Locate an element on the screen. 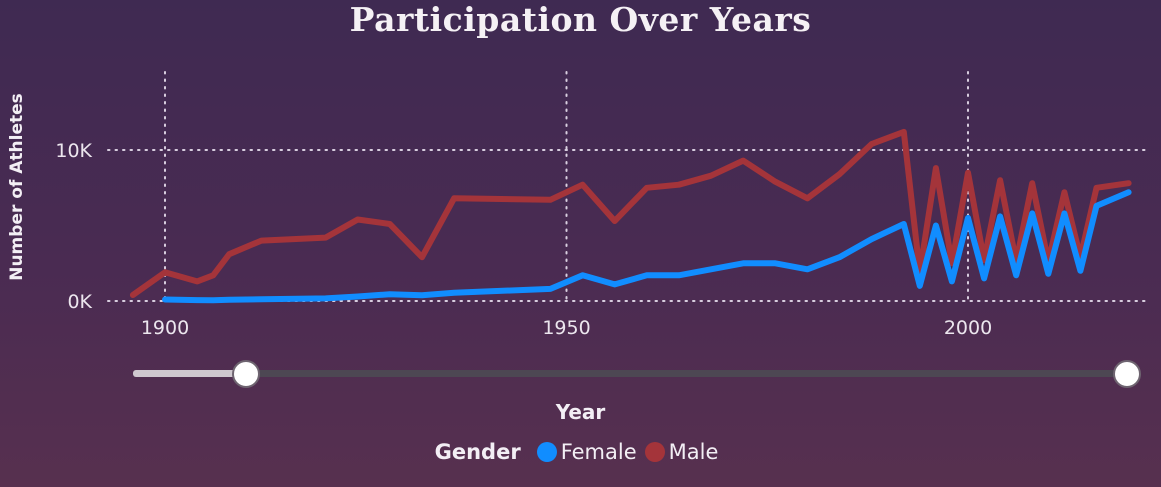 The image size is (1161, 487). year-range-slider is located at coordinates (637, 374).